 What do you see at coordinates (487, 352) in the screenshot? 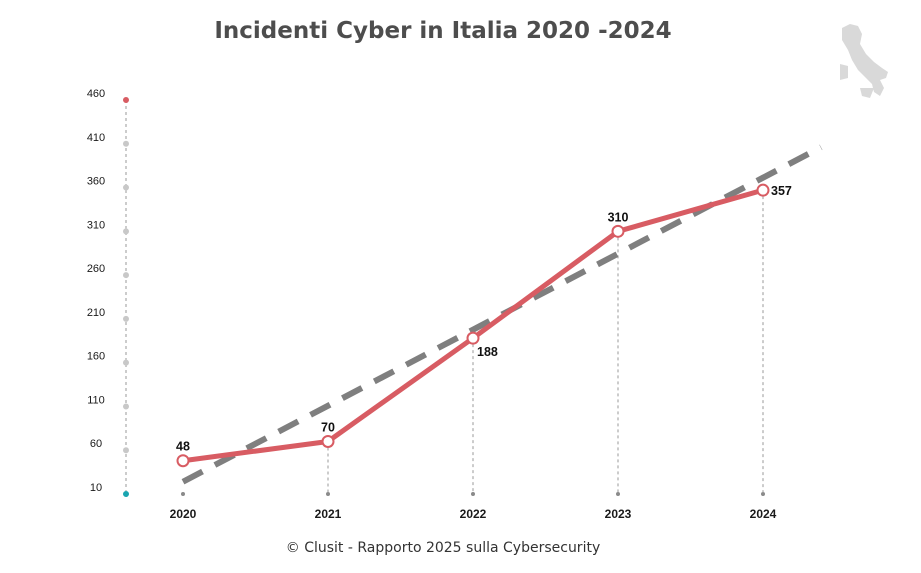
I see `data-label: 188` at bounding box center [487, 352].